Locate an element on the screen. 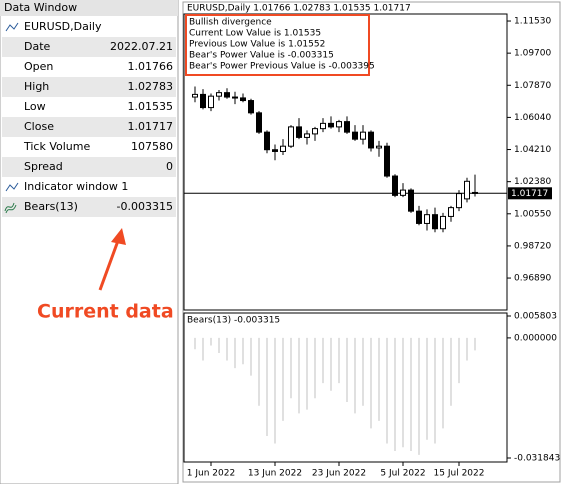 Image resolution: width=561 pixels, height=484 pixels. y-tick-label: 0.000000 is located at coordinates (535, 338).